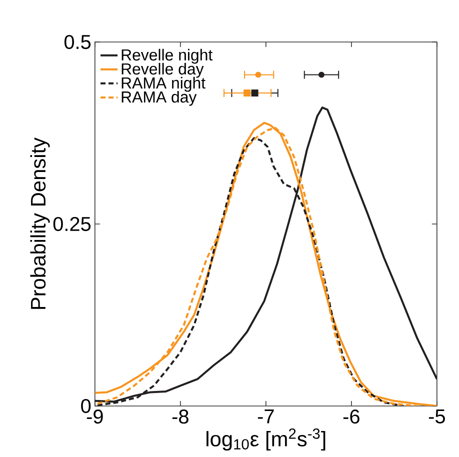 This screenshot has height=457, width=459. I want to click on x-axis-title: log$_{10}$ε [m$^{2}$s$^{-3}$], so click(266, 439).